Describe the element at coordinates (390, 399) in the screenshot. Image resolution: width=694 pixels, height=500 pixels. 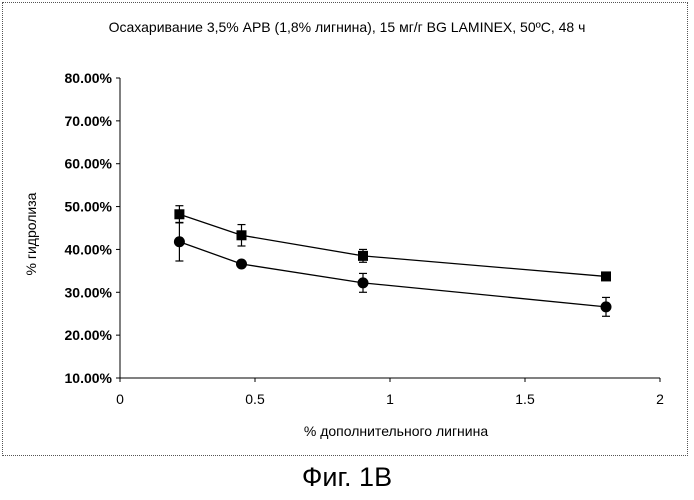
I see `x-tick-label: 1` at that location.